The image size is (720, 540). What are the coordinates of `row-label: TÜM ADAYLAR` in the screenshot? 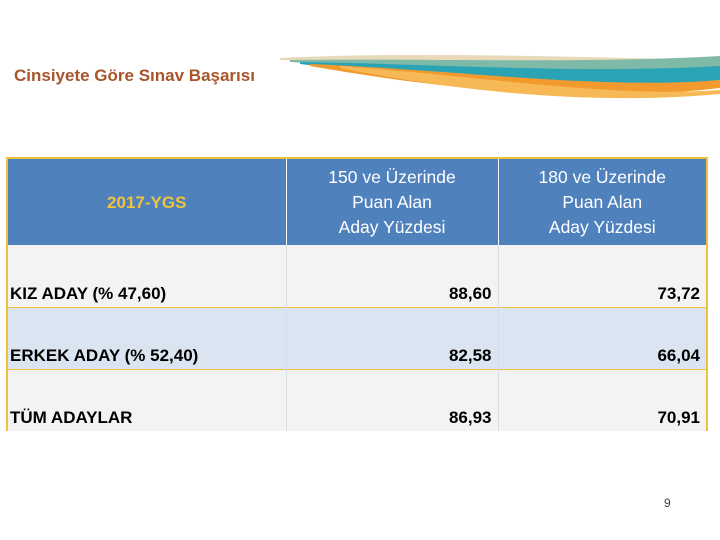 It's located at (147, 399).